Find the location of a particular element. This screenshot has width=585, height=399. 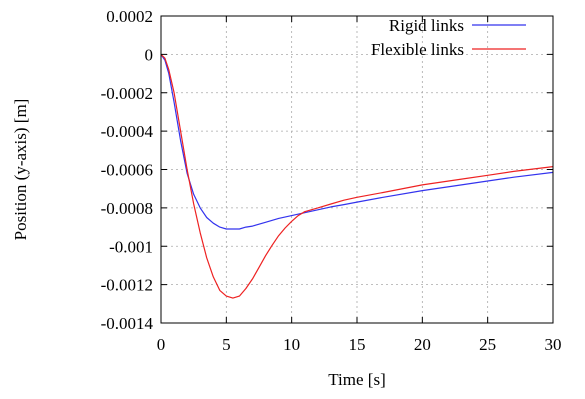

x-tick-label: 0 is located at coordinates (161, 344).